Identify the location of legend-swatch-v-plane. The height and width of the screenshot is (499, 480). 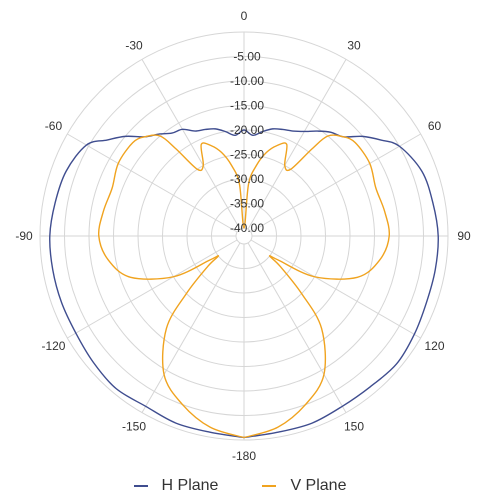
(269, 486).